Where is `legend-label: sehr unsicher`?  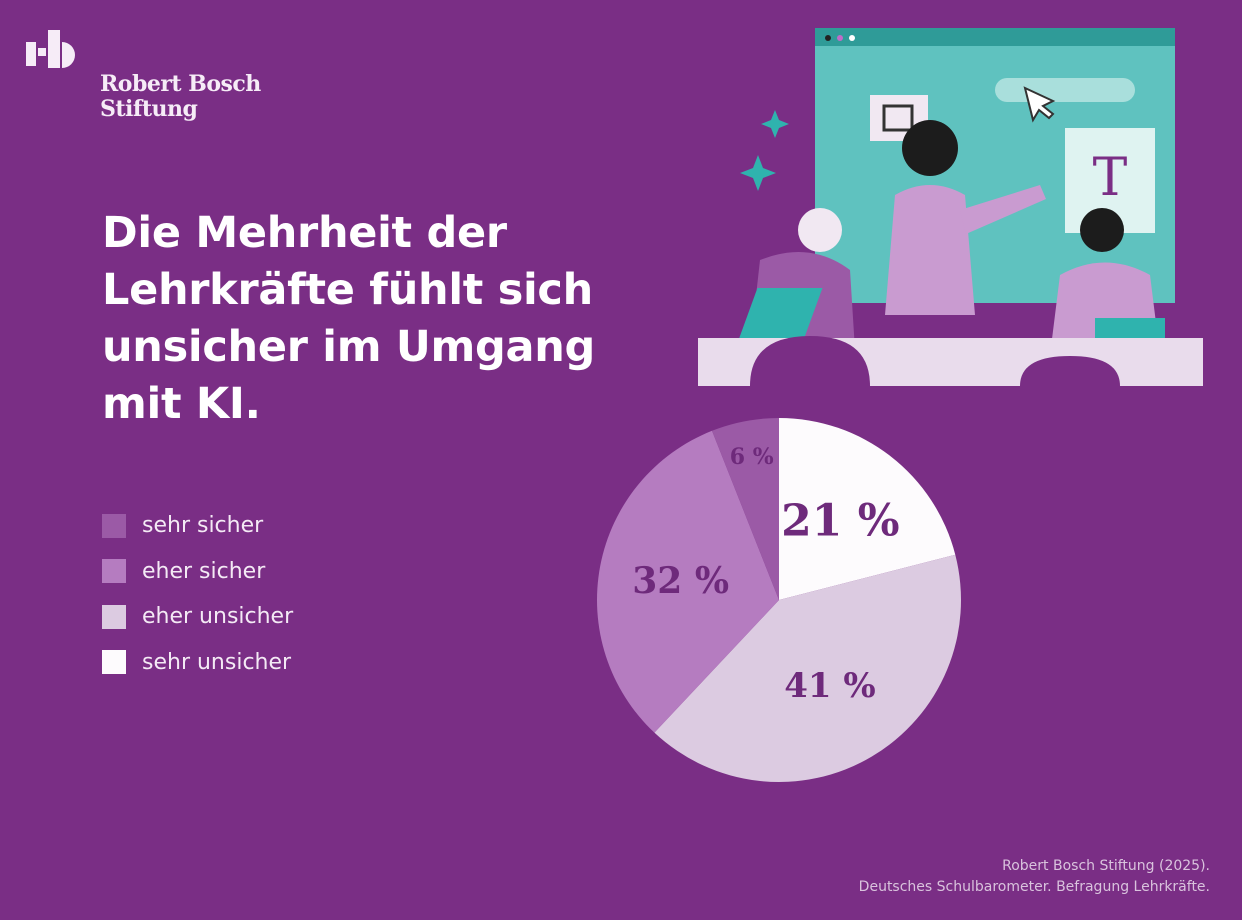 legend-label: sehr unsicher is located at coordinates (217, 662).